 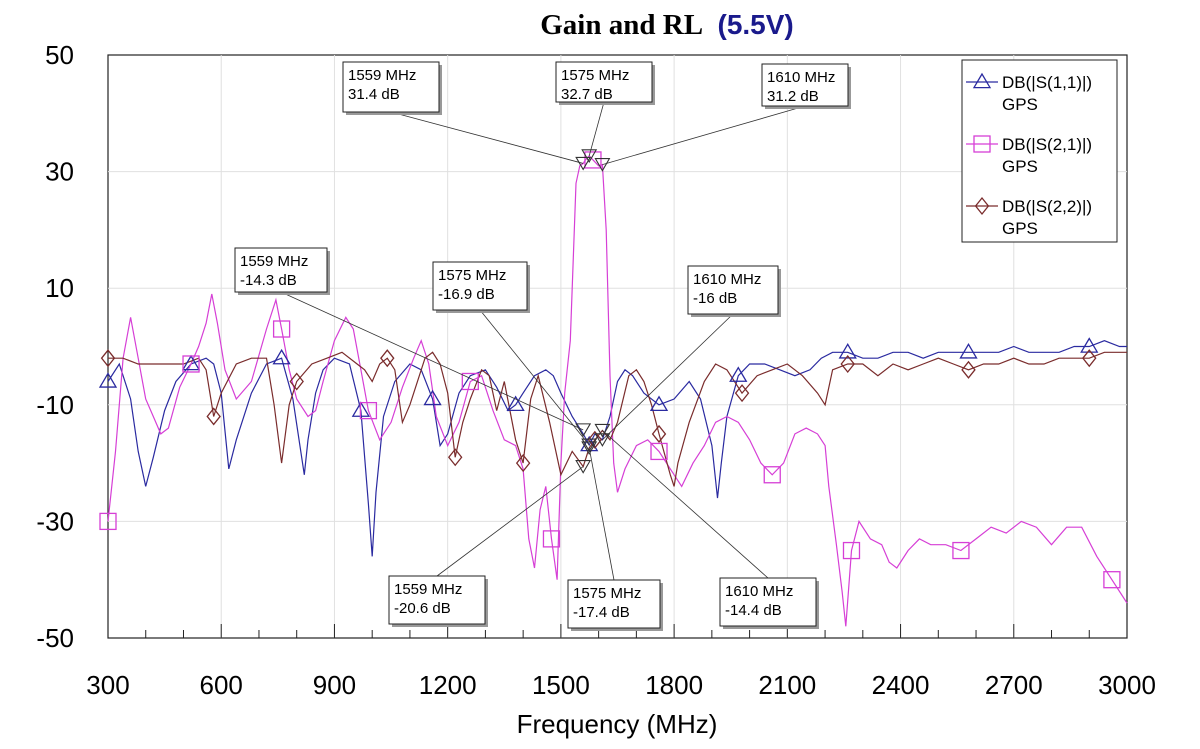 I want to click on chart-title: Gain and RL (5.5V), so click(x=667, y=25).